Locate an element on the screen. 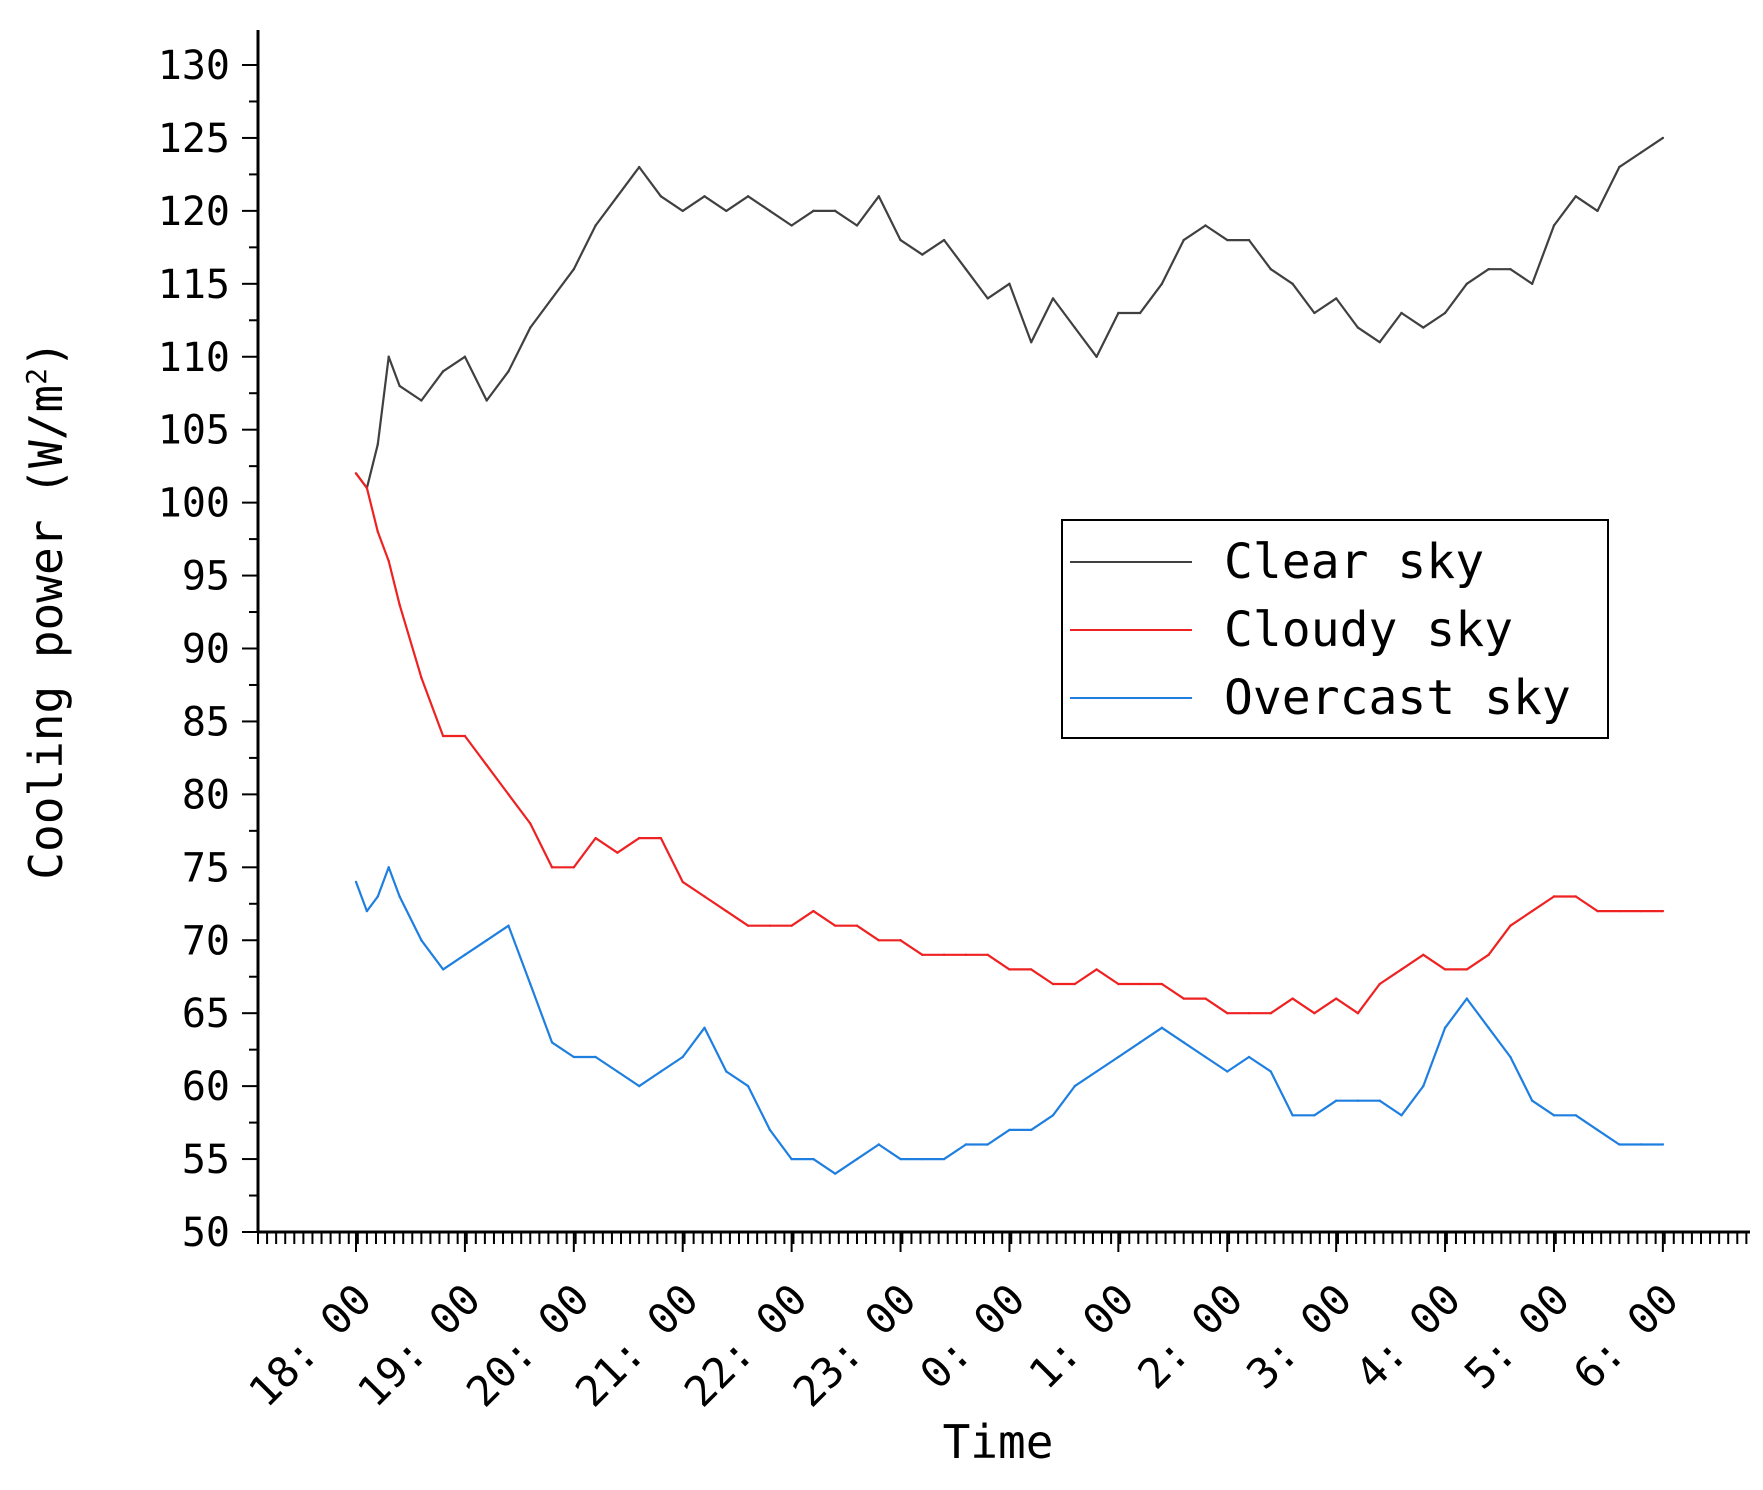  legend: Clear sky Cloudy sky Overcast sky is located at coordinates (1335, 629).